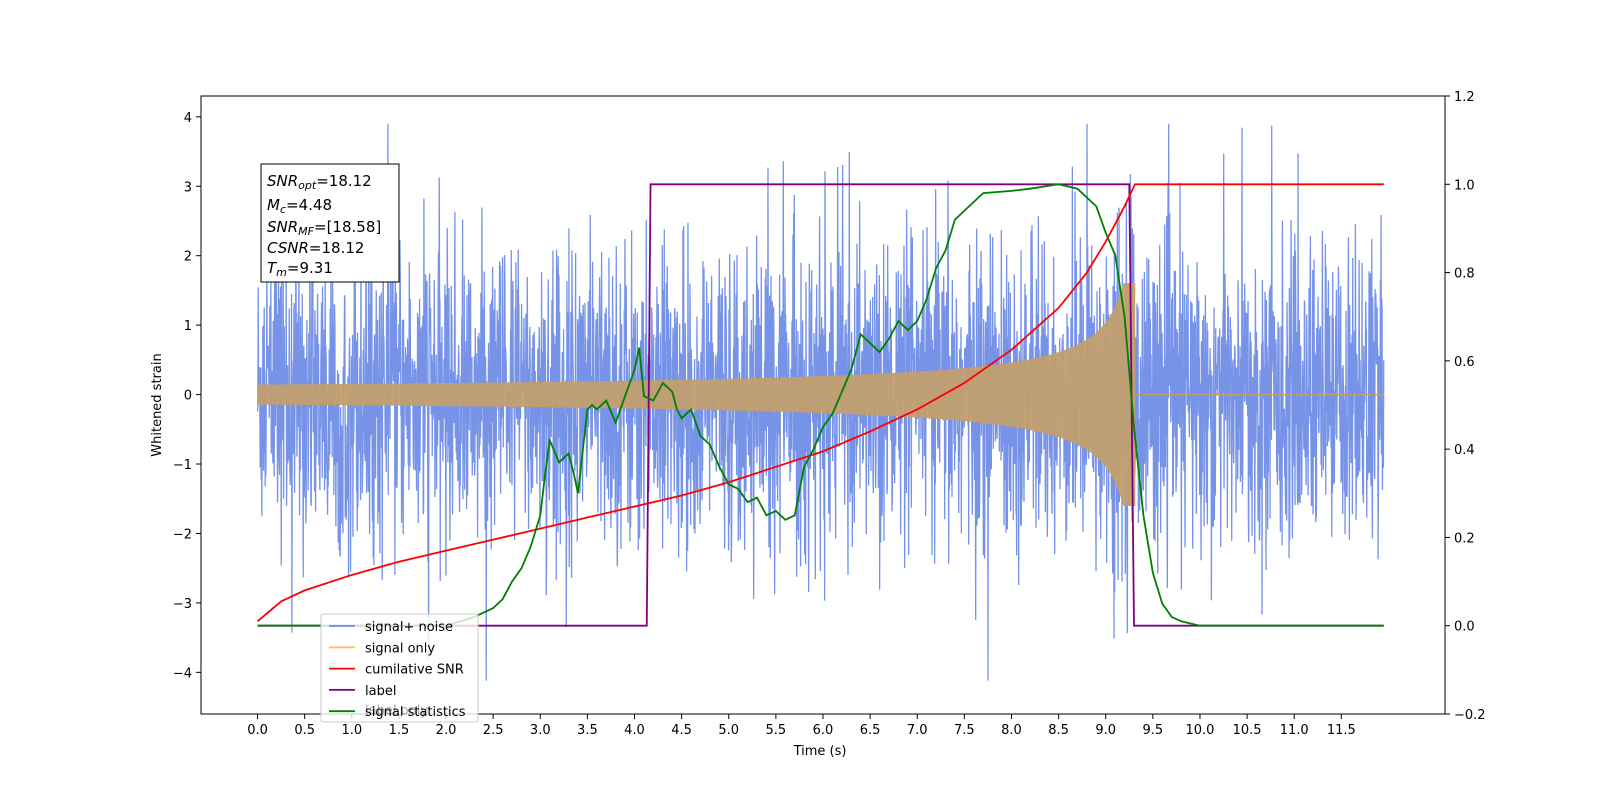 The height and width of the screenshot is (800, 1600). Describe the element at coordinates (634, 730) in the screenshot. I see `x-tick-label: 4.0` at that location.